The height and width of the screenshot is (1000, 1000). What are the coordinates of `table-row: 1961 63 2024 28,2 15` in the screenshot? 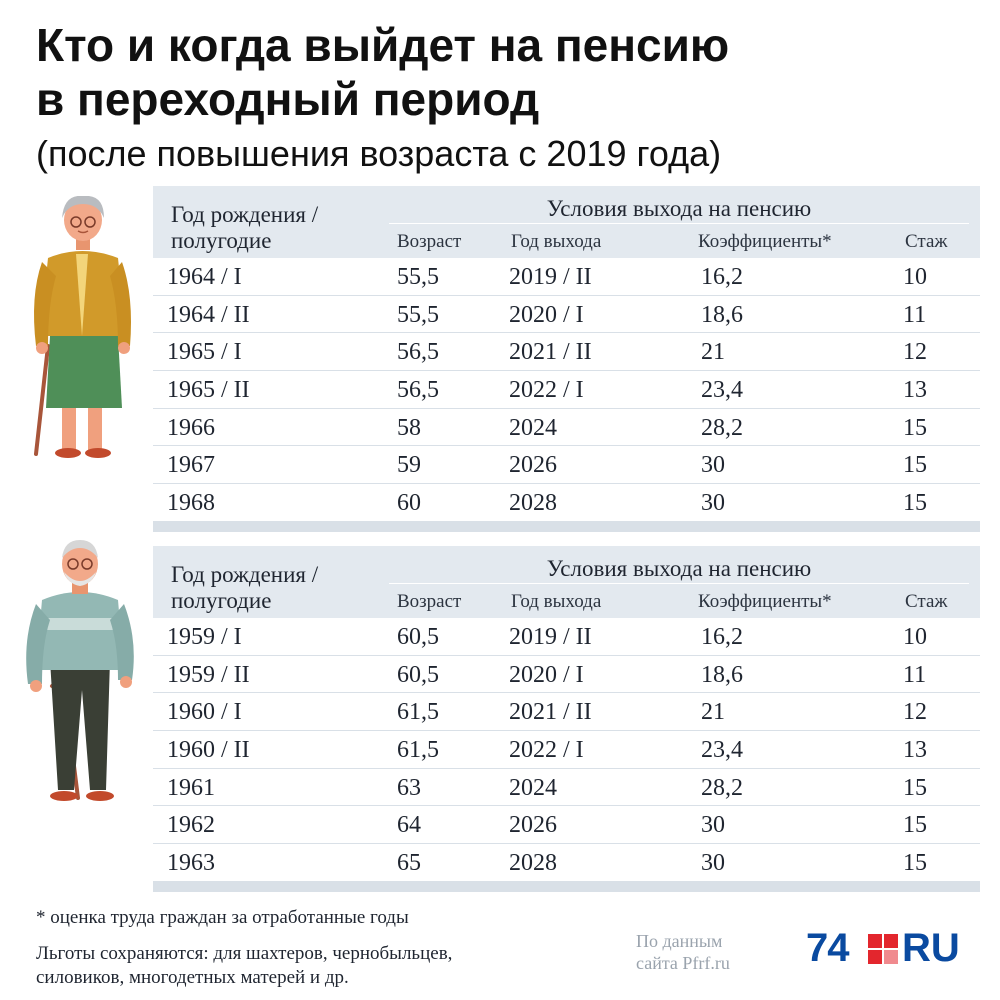 It's located at (566, 788).